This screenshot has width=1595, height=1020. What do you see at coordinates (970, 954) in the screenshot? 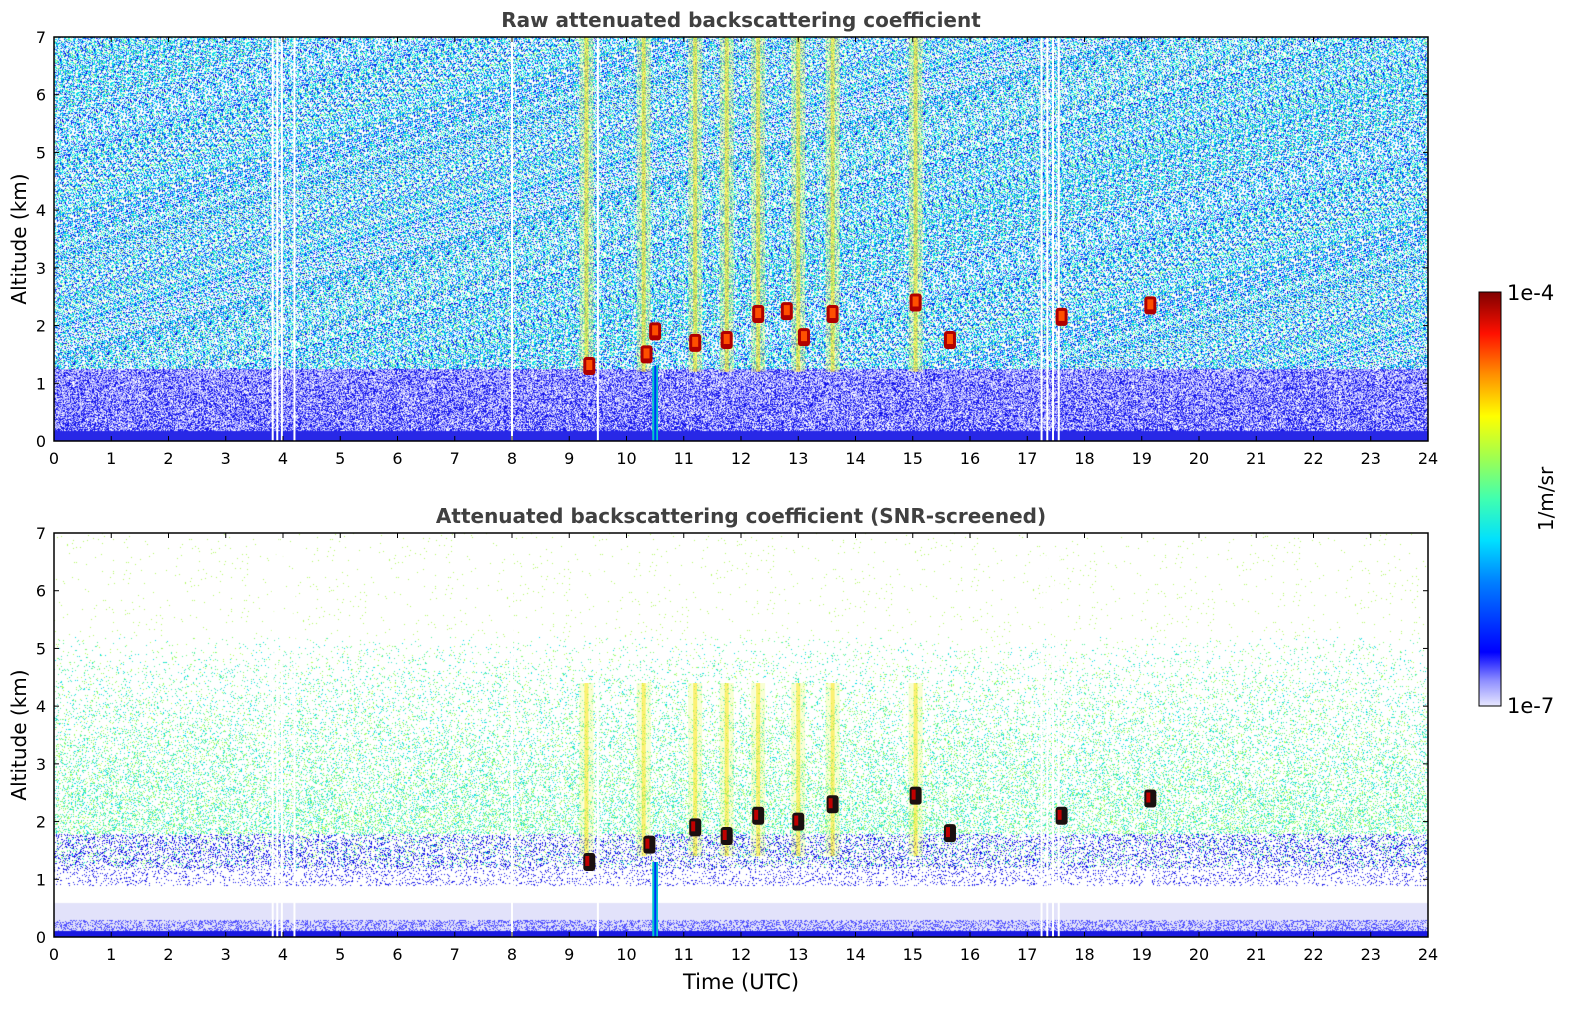
I see `screened-x-tick-label: 16` at bounding box center [970, 954].